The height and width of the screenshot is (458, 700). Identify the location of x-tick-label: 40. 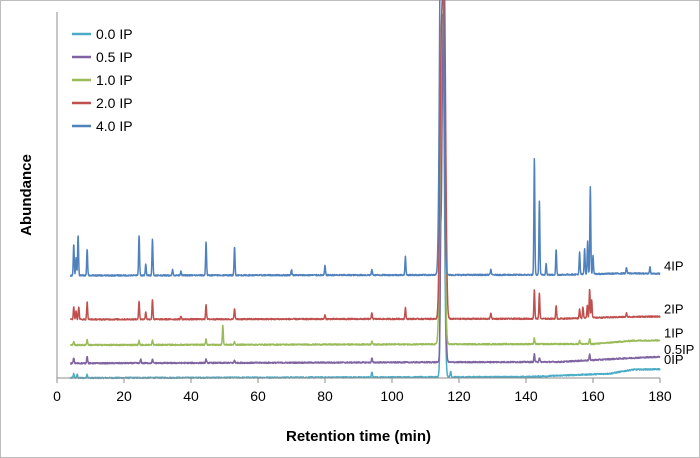
(191, 396).